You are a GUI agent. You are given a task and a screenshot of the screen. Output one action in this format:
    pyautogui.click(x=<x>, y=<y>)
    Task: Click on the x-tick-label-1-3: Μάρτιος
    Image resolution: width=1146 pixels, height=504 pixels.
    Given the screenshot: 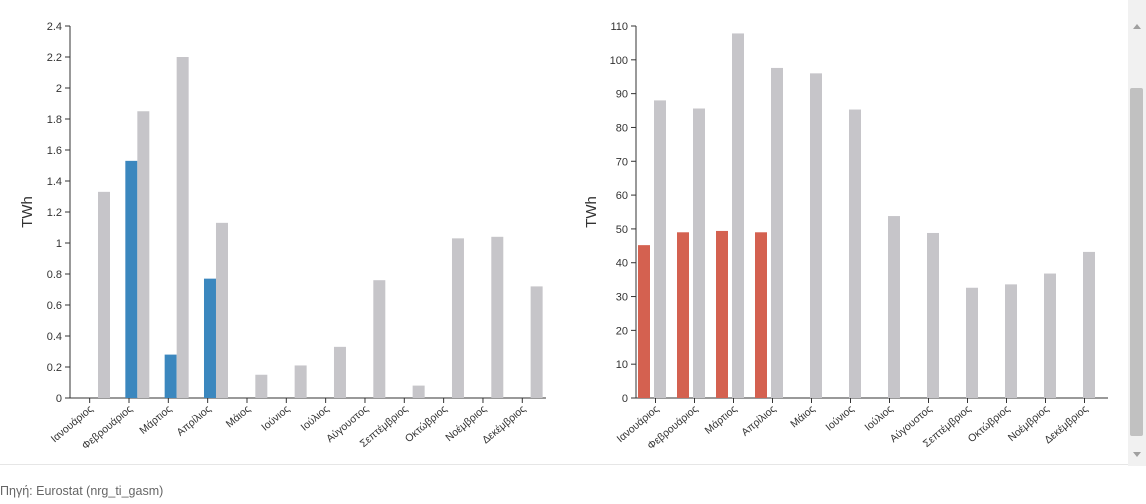 What is the action you would take?
    pyautogui.click(x=155, y=420)
    